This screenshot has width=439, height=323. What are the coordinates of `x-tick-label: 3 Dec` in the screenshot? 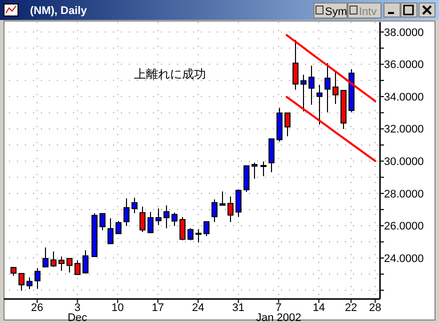 It's located at (78, 312).